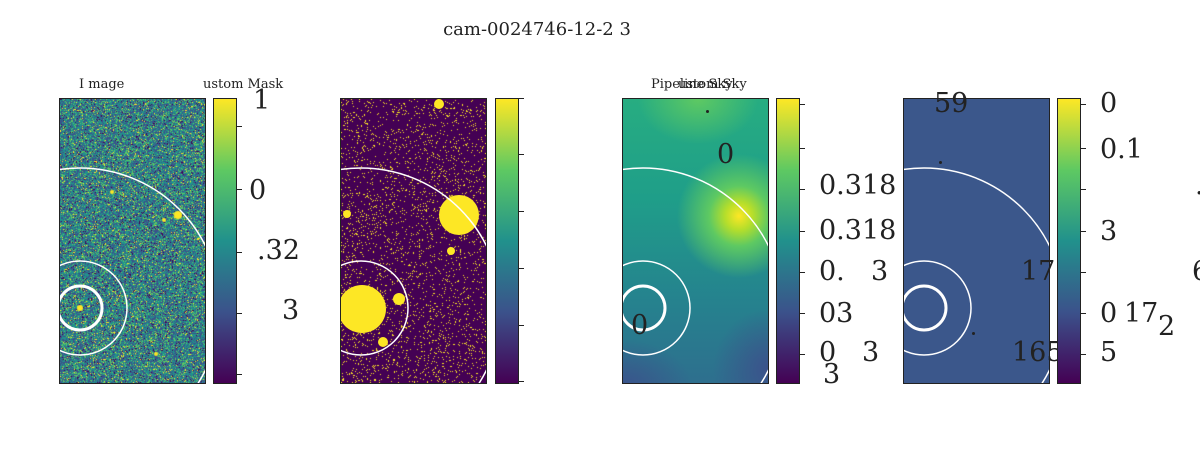 Image resolution: width=1200 pixels, height=450 pixels. I want to click on cb3-tick: 0, so click(828, 352).